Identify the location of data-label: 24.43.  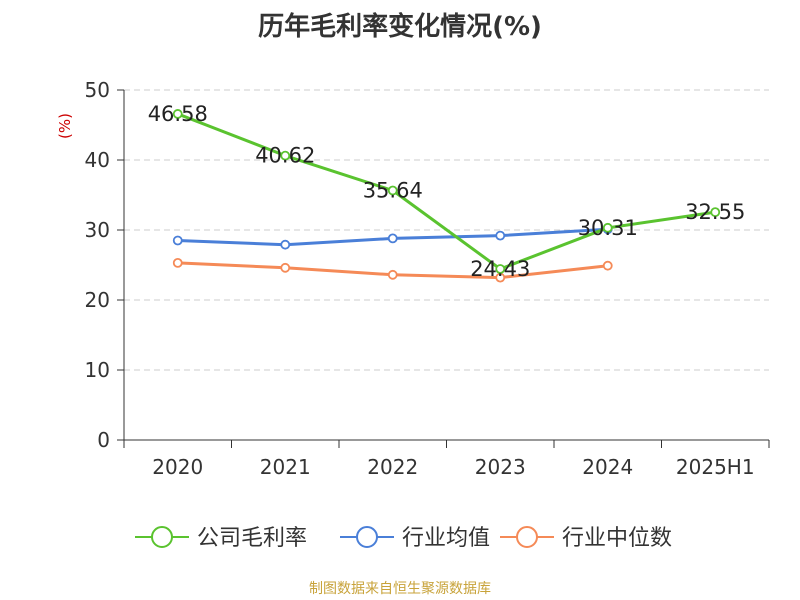
(500, 269).